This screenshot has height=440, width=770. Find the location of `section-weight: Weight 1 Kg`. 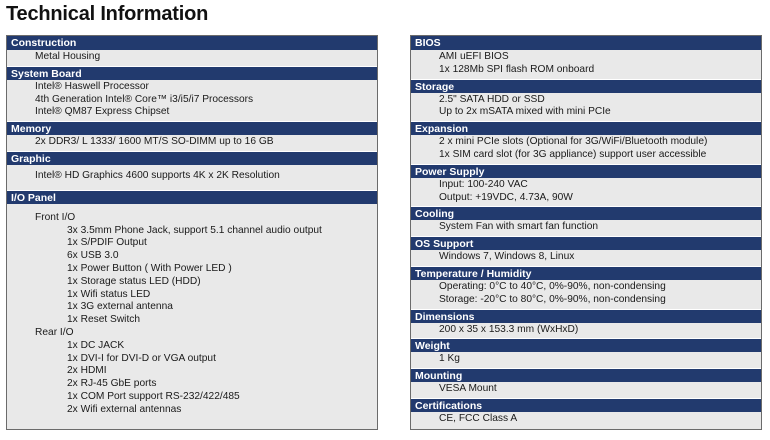

section-weight: Weight 1 Kg is located at coordinates (586, 353).